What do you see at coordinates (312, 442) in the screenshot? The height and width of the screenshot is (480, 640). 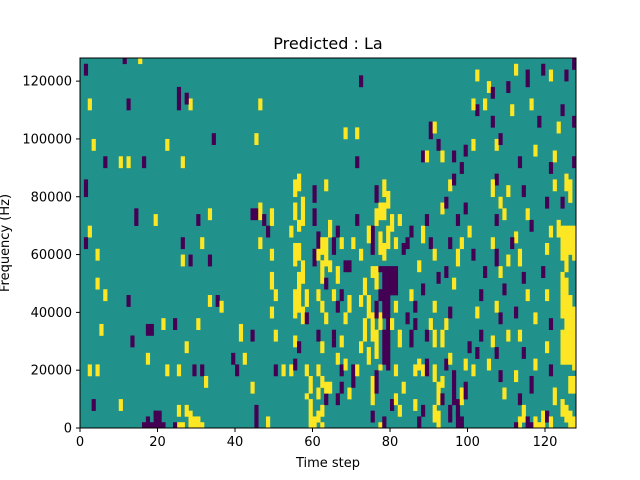 I see `x-tick-label: 60` at bounding box center [312, 442].